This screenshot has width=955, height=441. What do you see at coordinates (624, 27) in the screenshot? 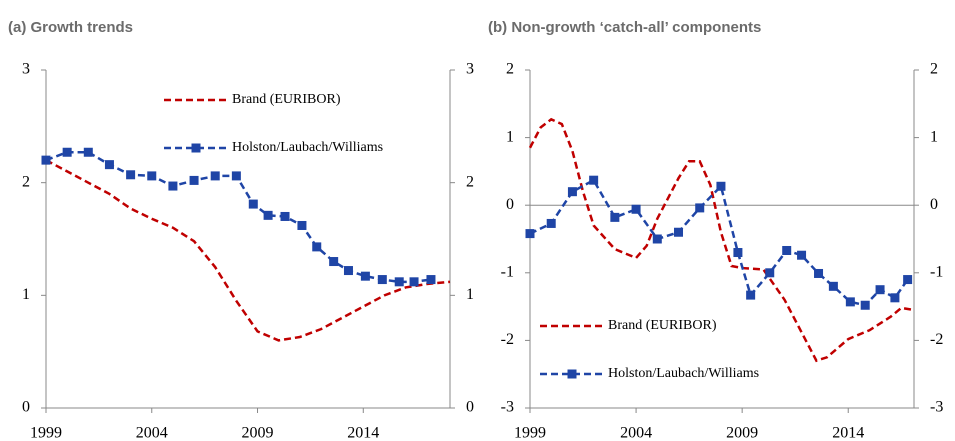
I see `chart-title: (b) Non-growth ‘catch-all’ components` at bounding box center [624, 27].